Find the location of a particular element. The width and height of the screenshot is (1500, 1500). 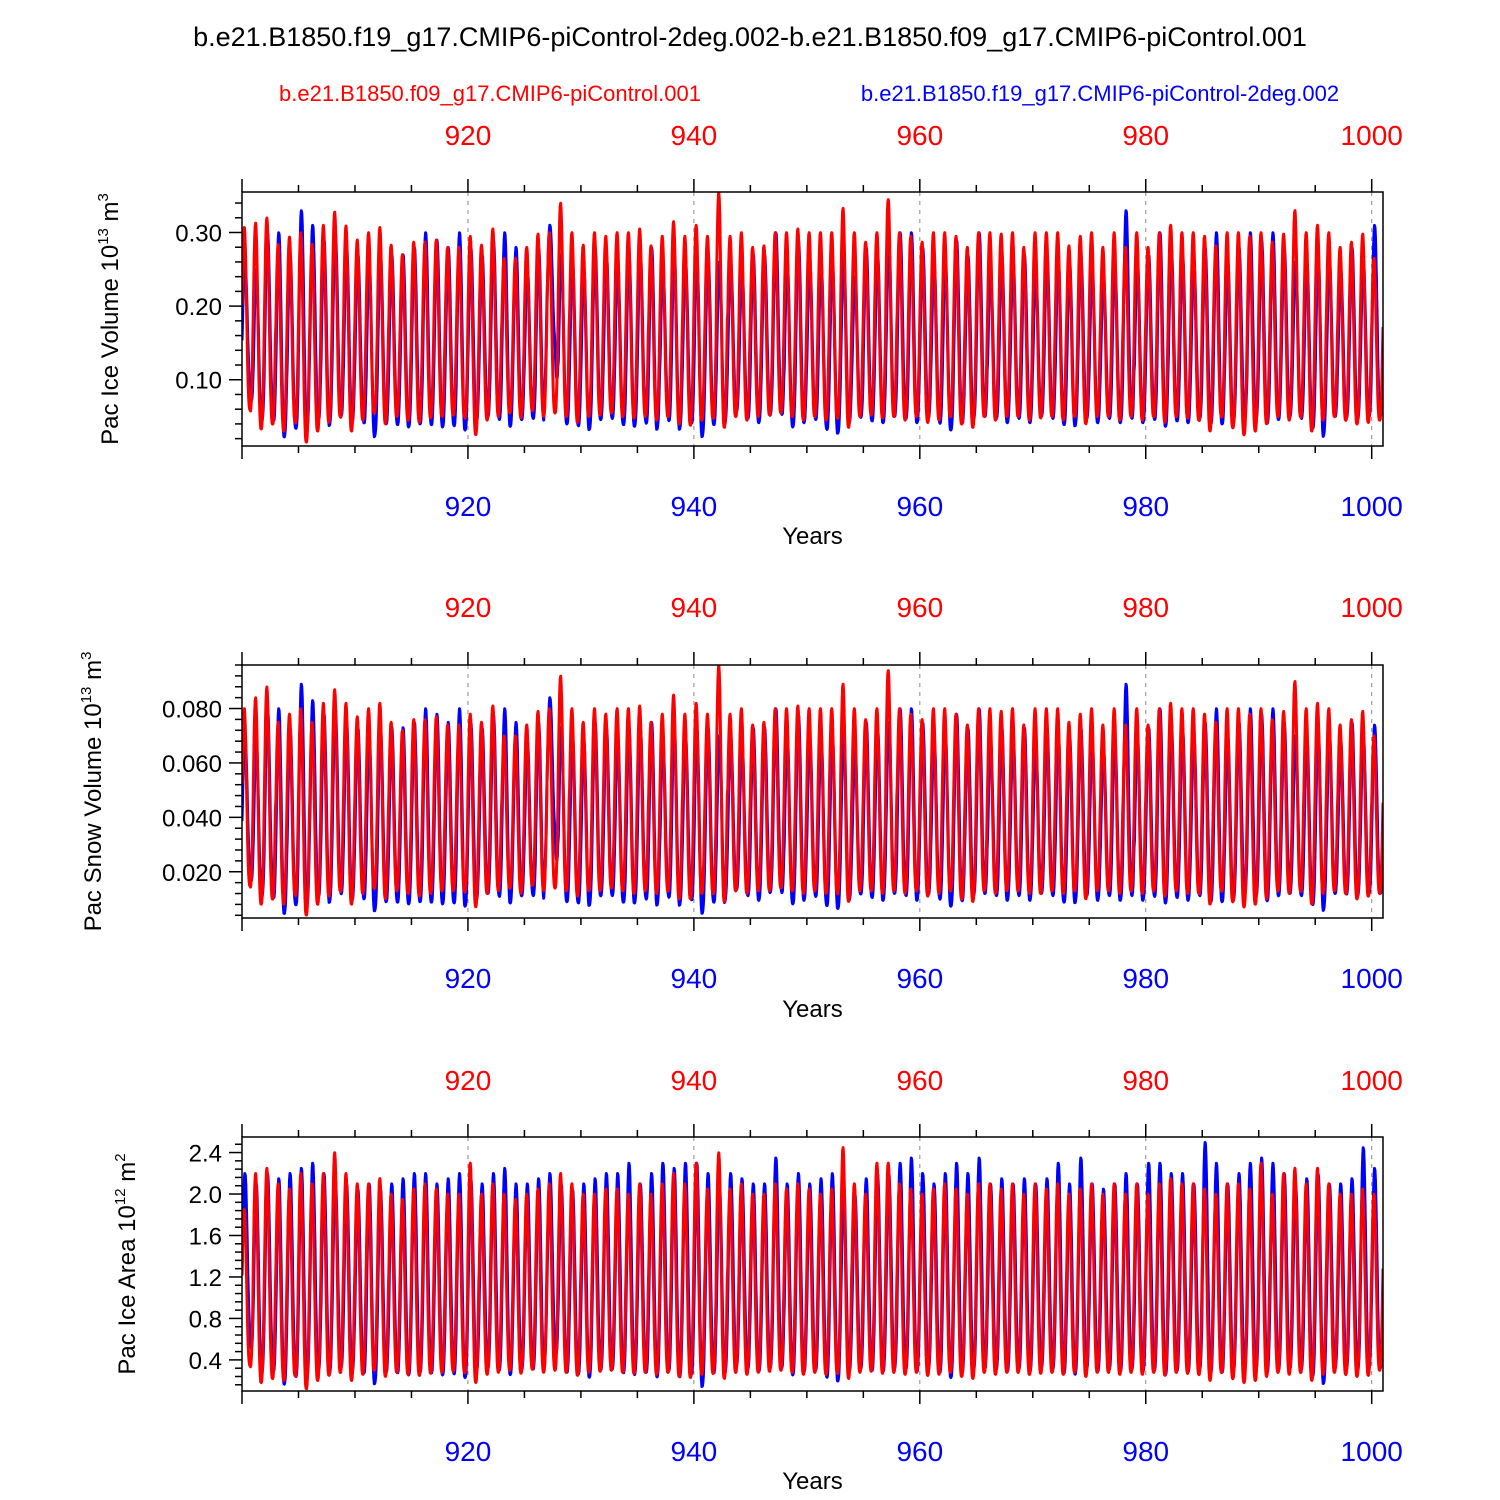

y-tick-label: 0.020 is located at coordinates (192, 873).